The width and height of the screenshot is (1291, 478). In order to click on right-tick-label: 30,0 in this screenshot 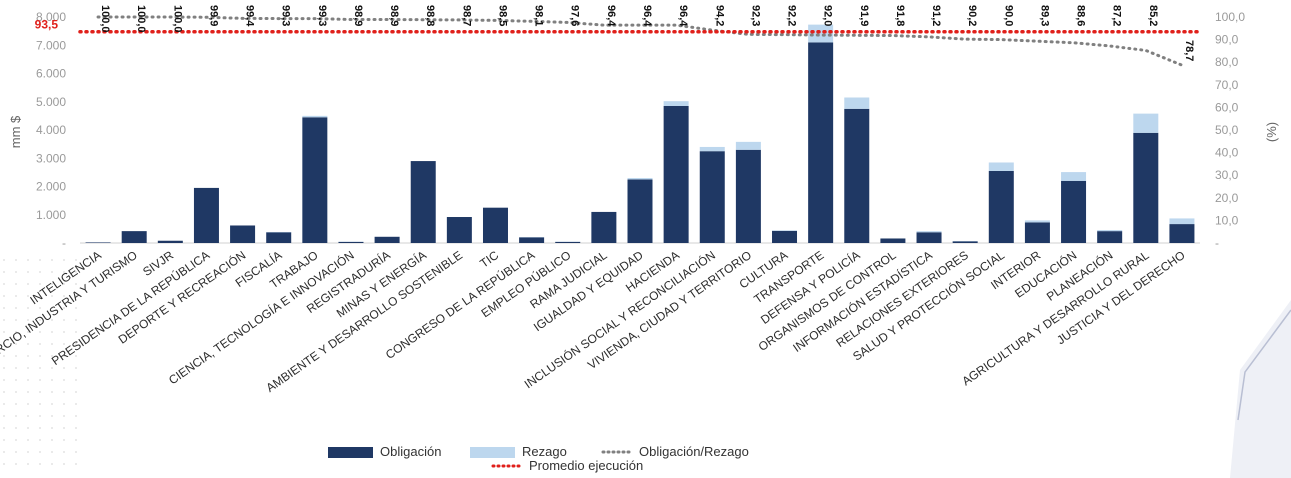, I will do `click(1227, 175)`.